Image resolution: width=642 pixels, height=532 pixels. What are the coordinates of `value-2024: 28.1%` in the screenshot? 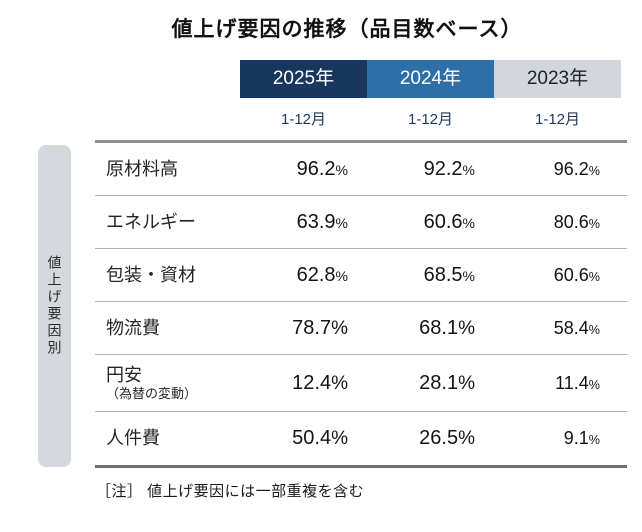 It's located at (430, 383).